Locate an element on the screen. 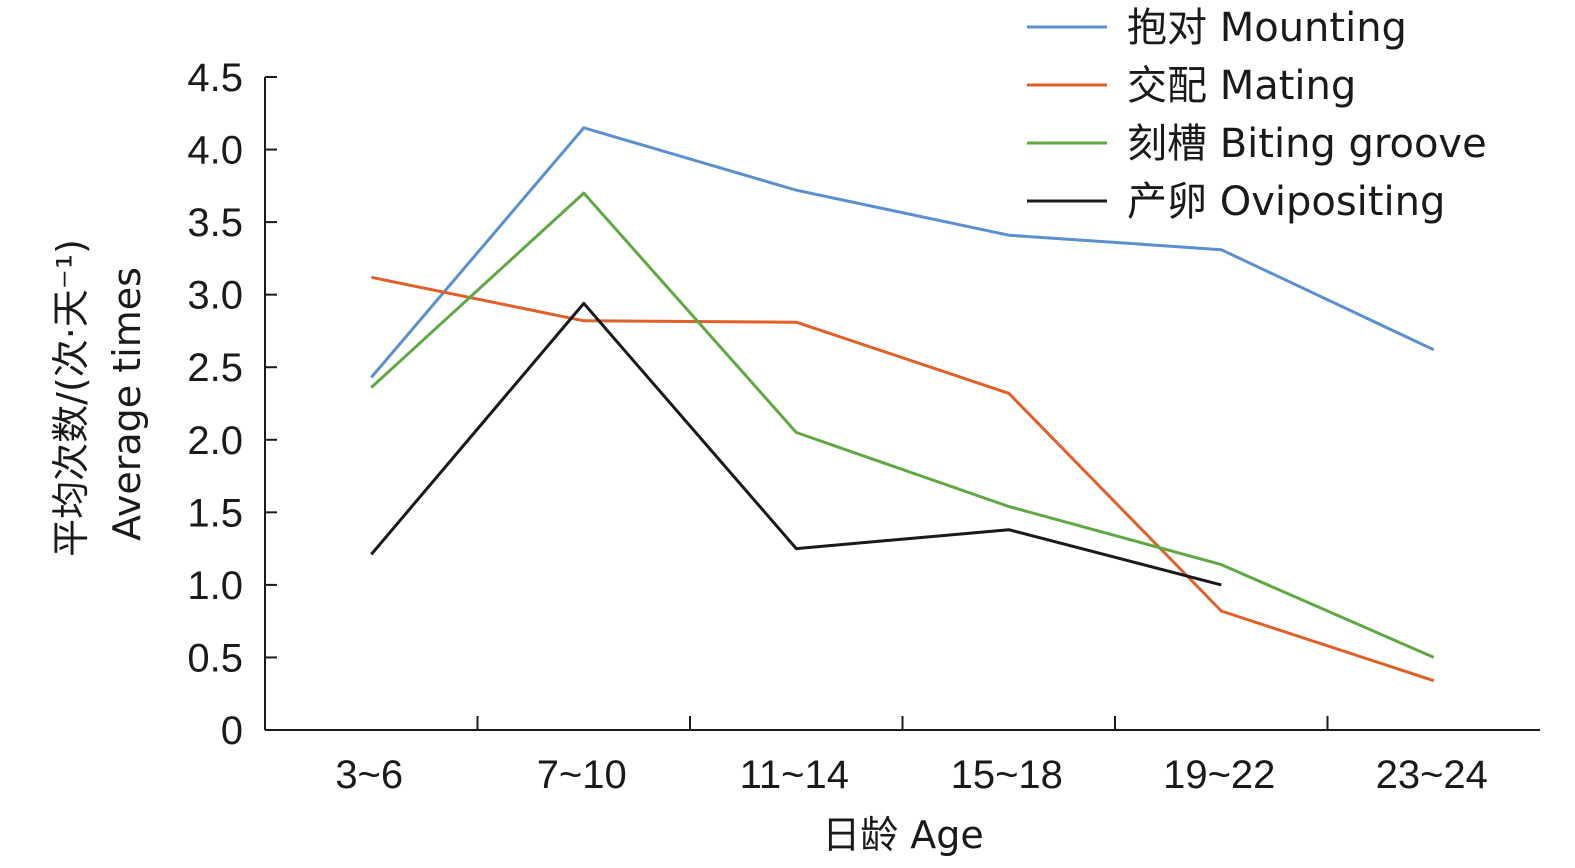 The image size is (1575, 868). y-axis-title: 平均次数/(次·天⁻¹) Average times is located at coordinates (99, 398).